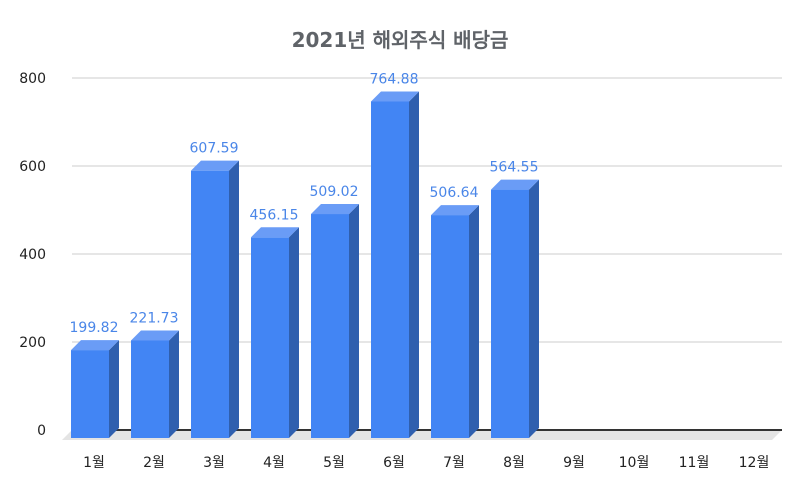 This screenshot has height=489, width=800. I want to click on chart-title: 2021년 해외주식 배당금, so click(400, 40).